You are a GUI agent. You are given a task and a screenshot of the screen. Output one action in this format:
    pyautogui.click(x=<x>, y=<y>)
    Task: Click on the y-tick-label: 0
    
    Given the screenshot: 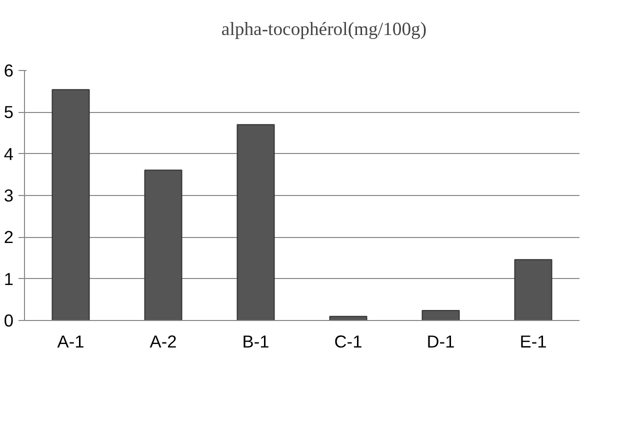 What is the action you would take?
    pyautogui.click(x=9, y=320)
    